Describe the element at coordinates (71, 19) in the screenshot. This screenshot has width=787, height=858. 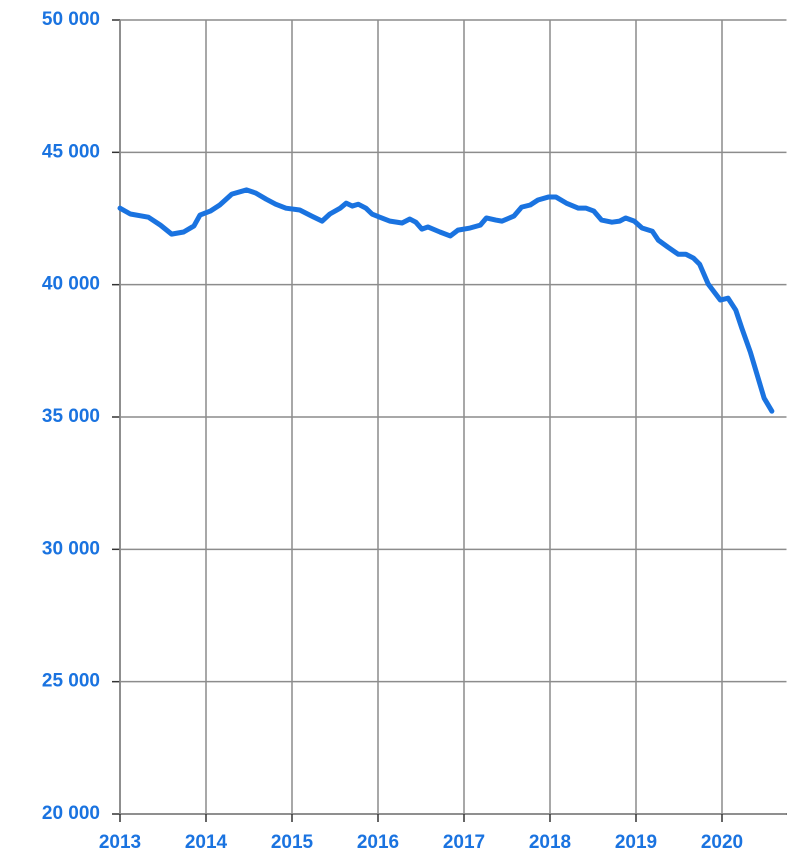
I see `y-tick-label: 50 000` at that location.